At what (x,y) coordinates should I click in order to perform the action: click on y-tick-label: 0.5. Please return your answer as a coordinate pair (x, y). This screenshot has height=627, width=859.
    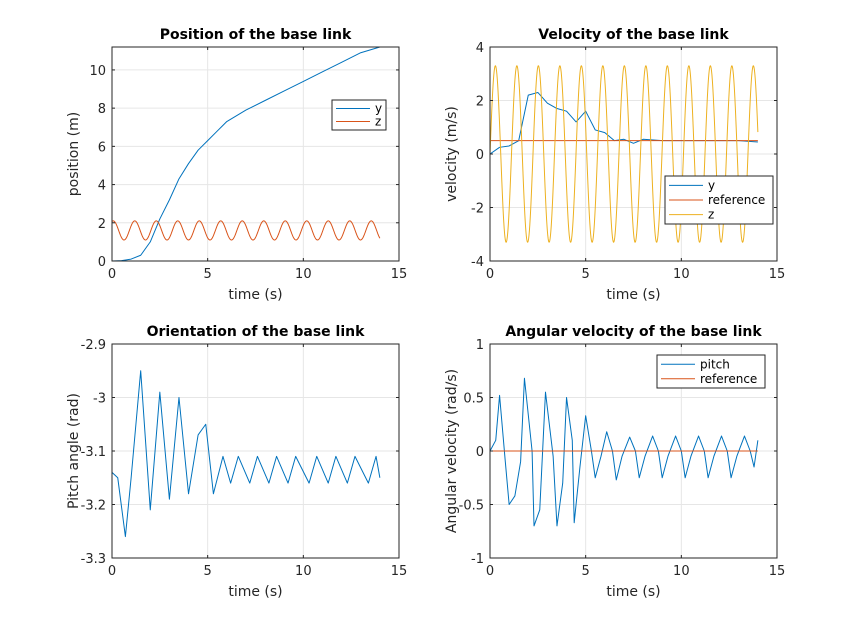
    Looking at the image, I should click on (473, 399).